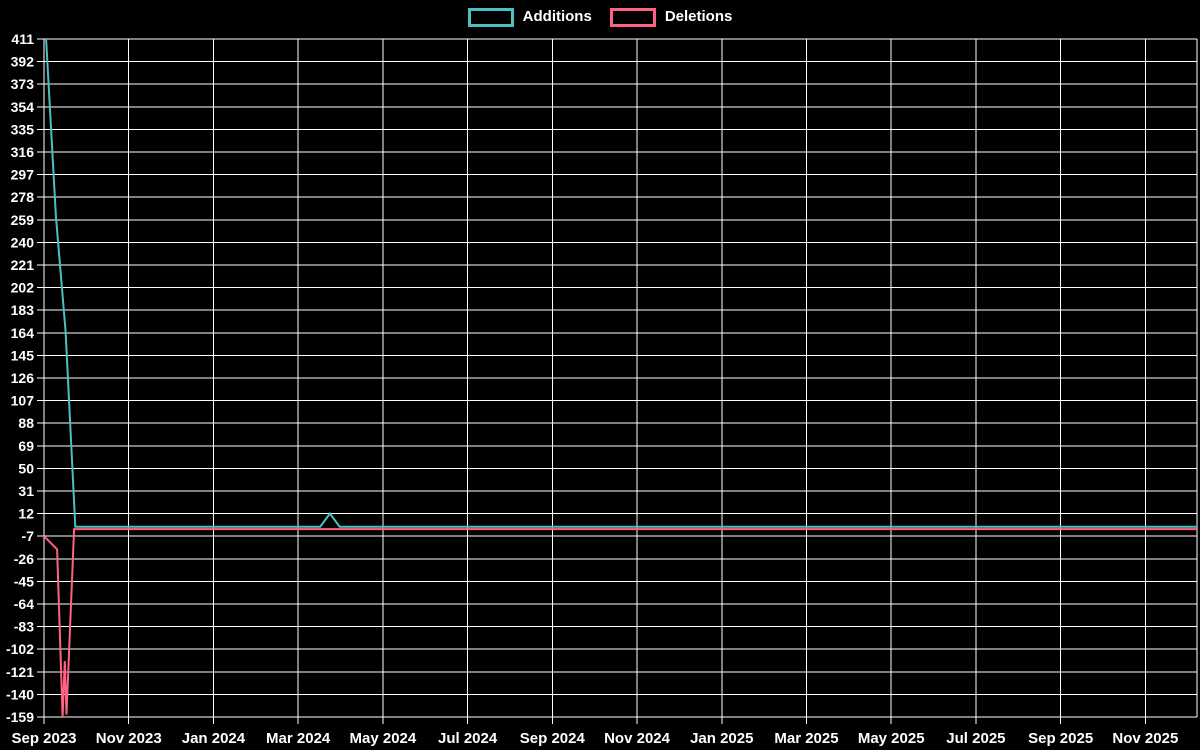  I want to click on x-tick-label: Nov 2023, so click(129, 738).